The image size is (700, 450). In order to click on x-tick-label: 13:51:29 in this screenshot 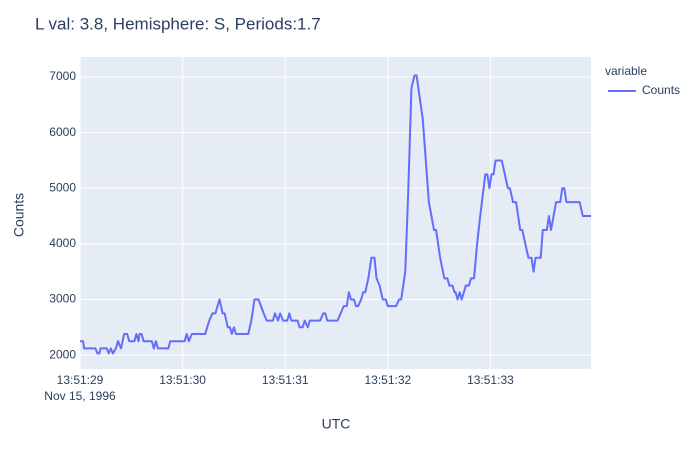, I will do `click(80, 380)`.